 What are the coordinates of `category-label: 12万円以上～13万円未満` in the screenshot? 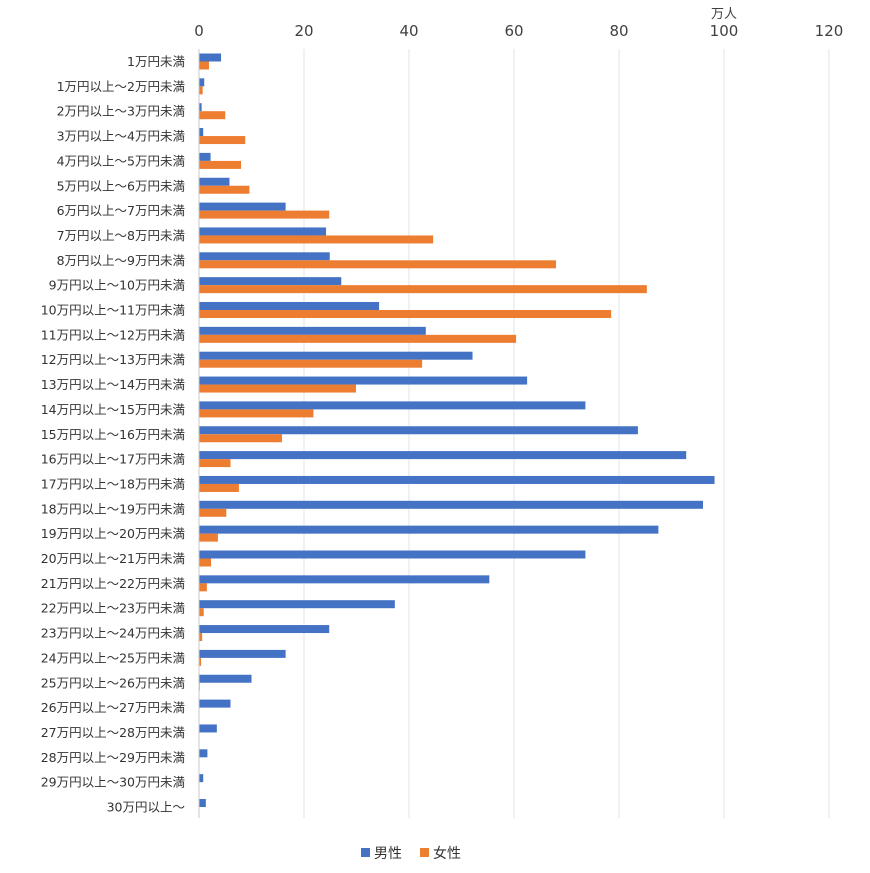 It's located at (113, 359).